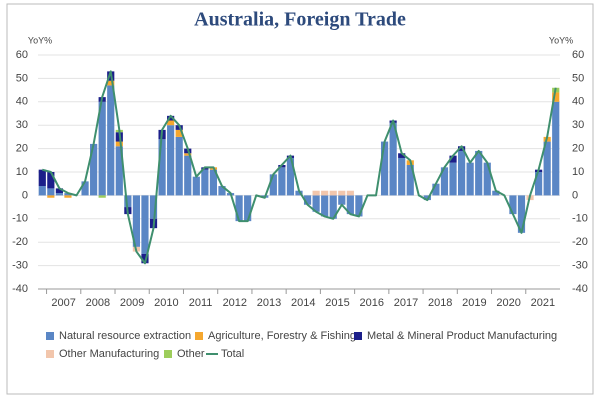 The image size is (600, 400). What do you see at coordinates (300, 20) in the screenshot?
I see `chart-title: Australia, Foreign Trade` at bounding box center [300, 20].